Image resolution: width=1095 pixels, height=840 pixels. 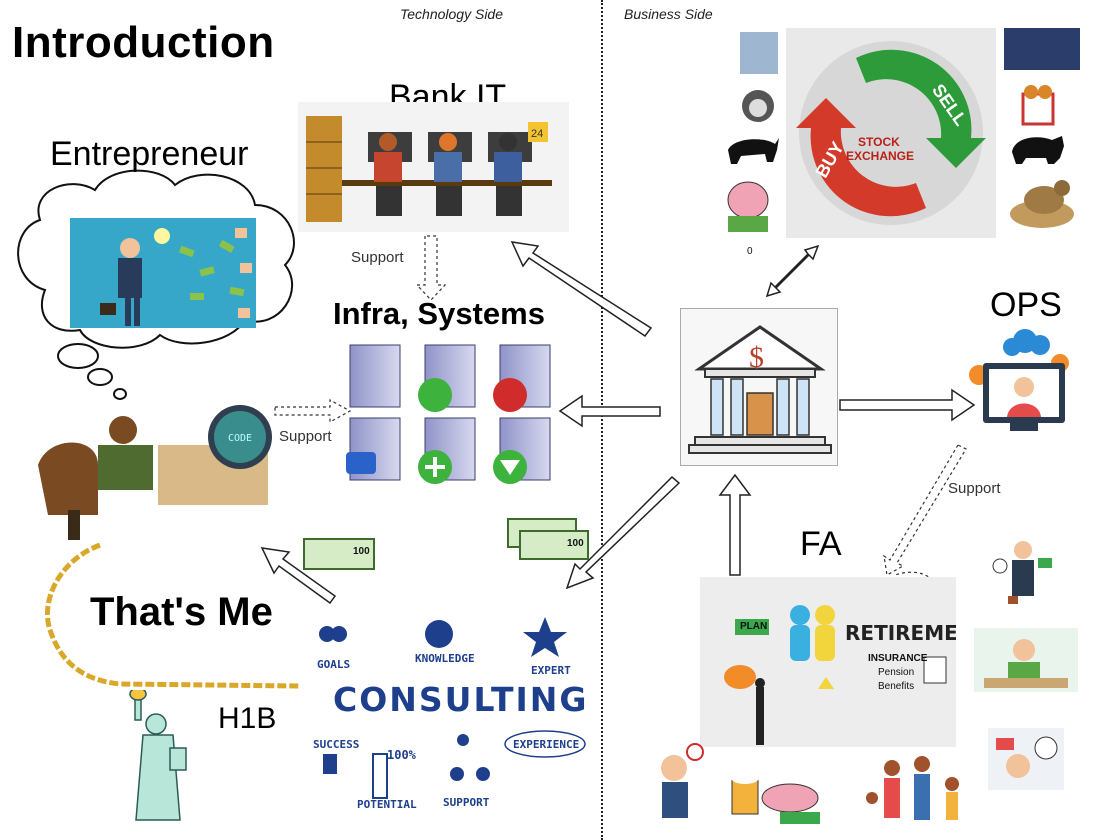 What do you see at coordinates (466, 802) in the screenshot?
I see `support-text: SUPPORT` at bounding box center [466, 802].